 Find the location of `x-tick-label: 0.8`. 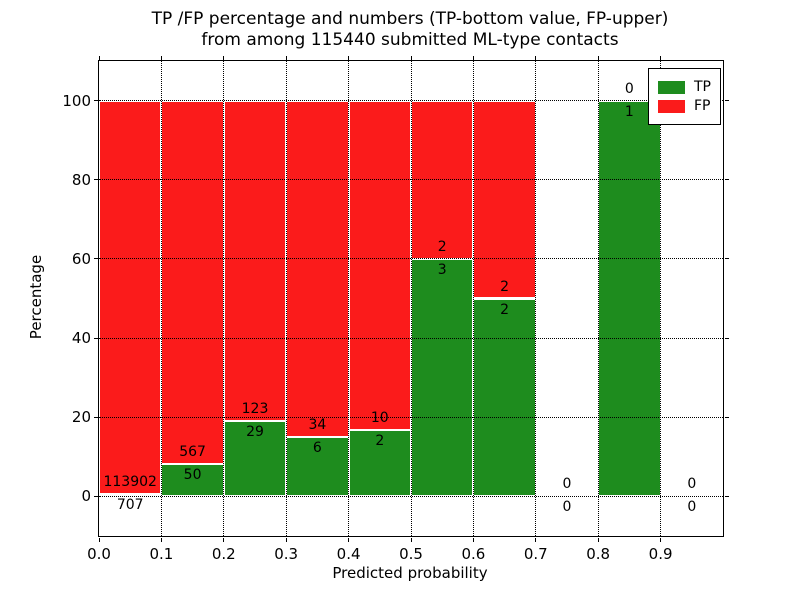

x-tick-label: 0.8 is located at coordinates (598, 554).